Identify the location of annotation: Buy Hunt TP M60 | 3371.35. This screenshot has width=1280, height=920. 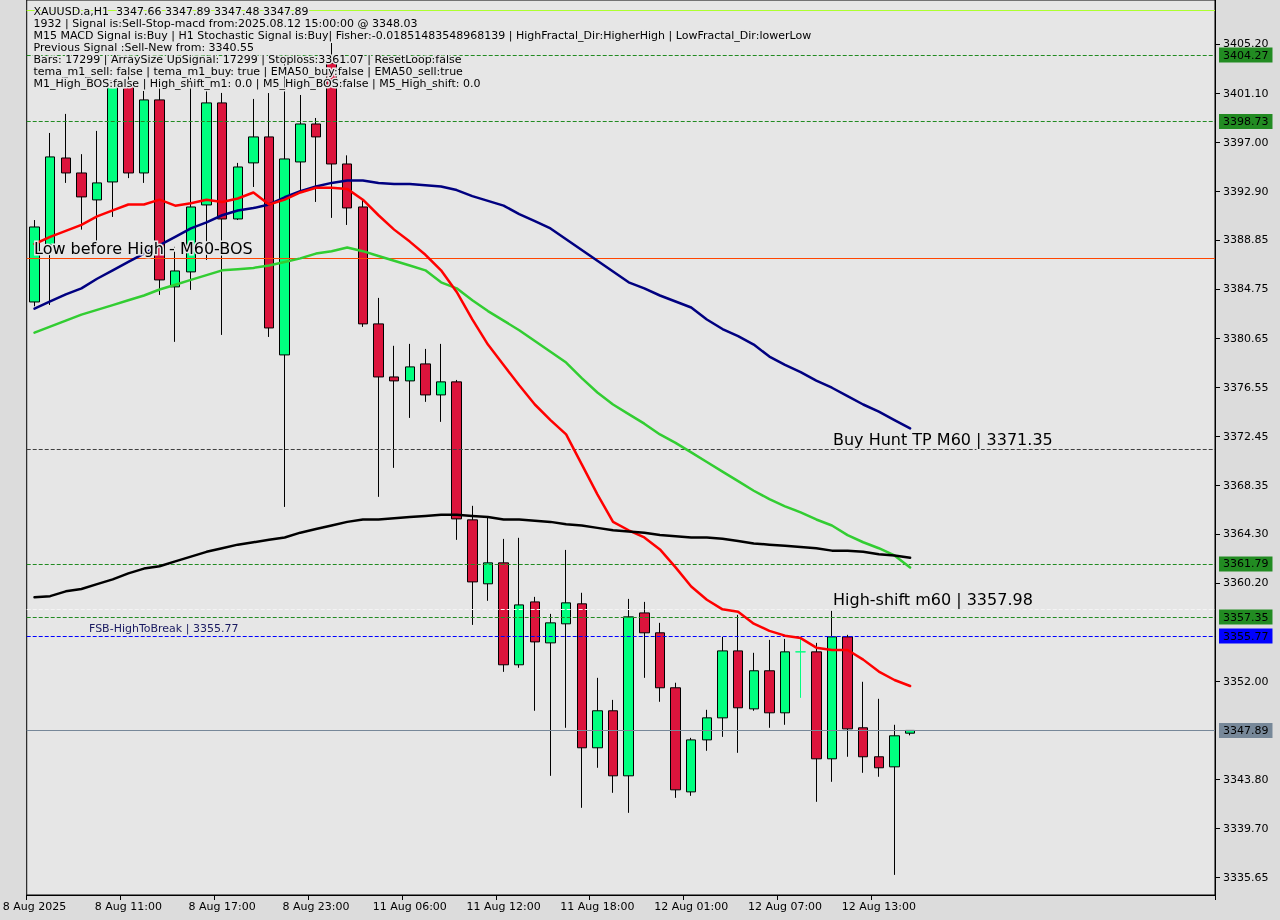
(943, 439).